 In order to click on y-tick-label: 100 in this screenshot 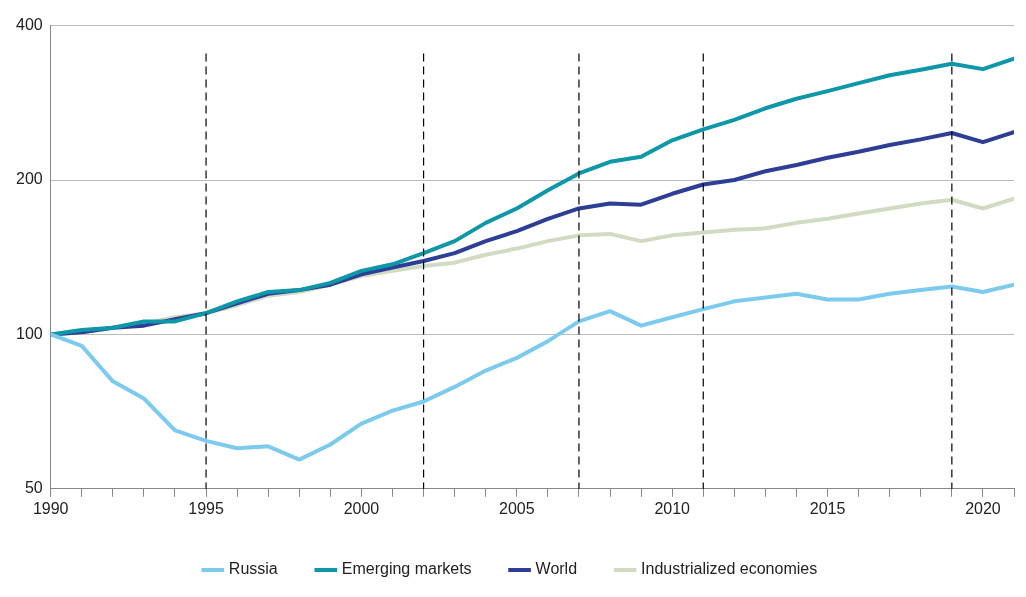, I will do `click(29, 333)`.